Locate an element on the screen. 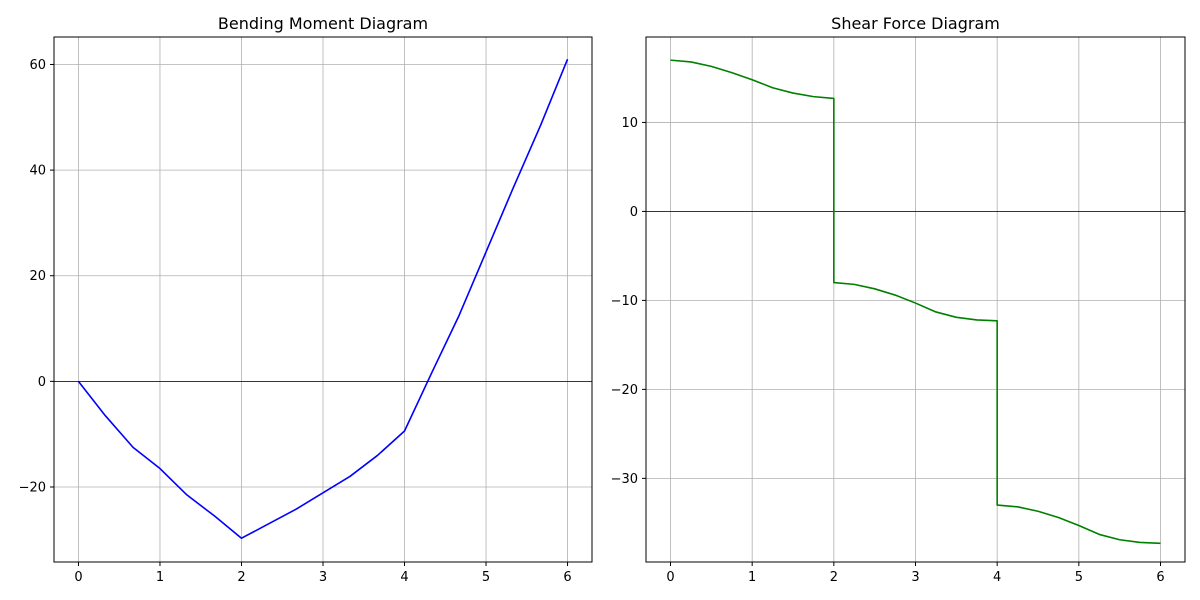  y-tick-label: 40 is located at coordinates (37, 171).